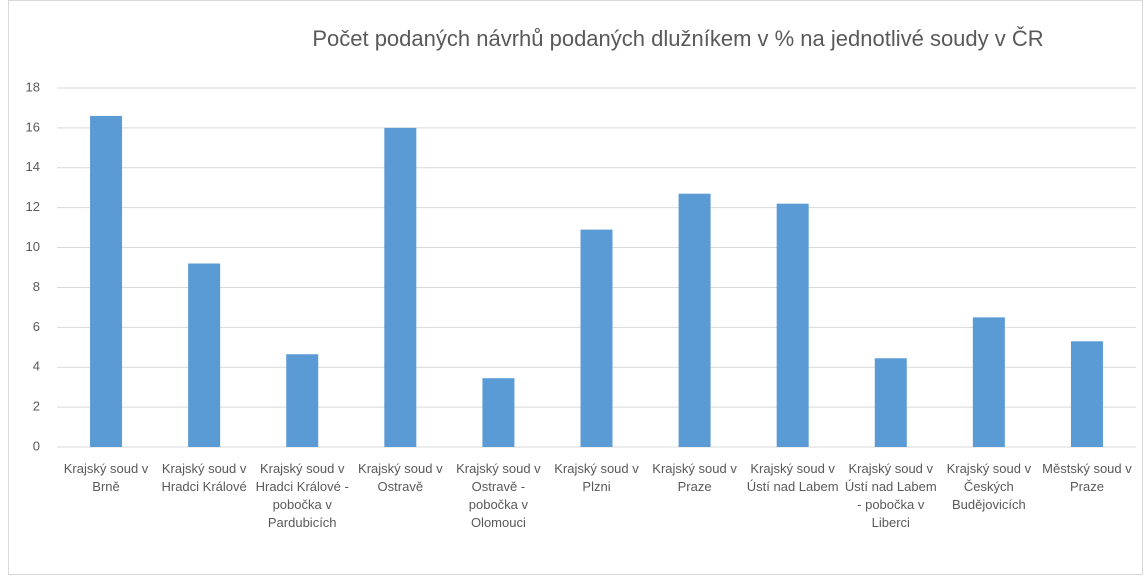  What do you see at coordinates (36, 406) in the screenshot?
I see `y-tick-label: 2` at bounding box center [36, 406].